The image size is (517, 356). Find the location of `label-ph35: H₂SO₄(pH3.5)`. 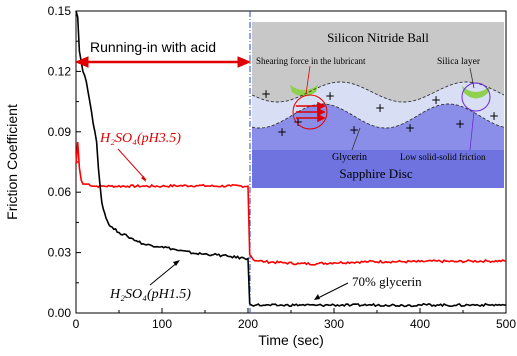

label-ph35: H₂SO₄(pH3.5) is located at coordinates (140, 138).